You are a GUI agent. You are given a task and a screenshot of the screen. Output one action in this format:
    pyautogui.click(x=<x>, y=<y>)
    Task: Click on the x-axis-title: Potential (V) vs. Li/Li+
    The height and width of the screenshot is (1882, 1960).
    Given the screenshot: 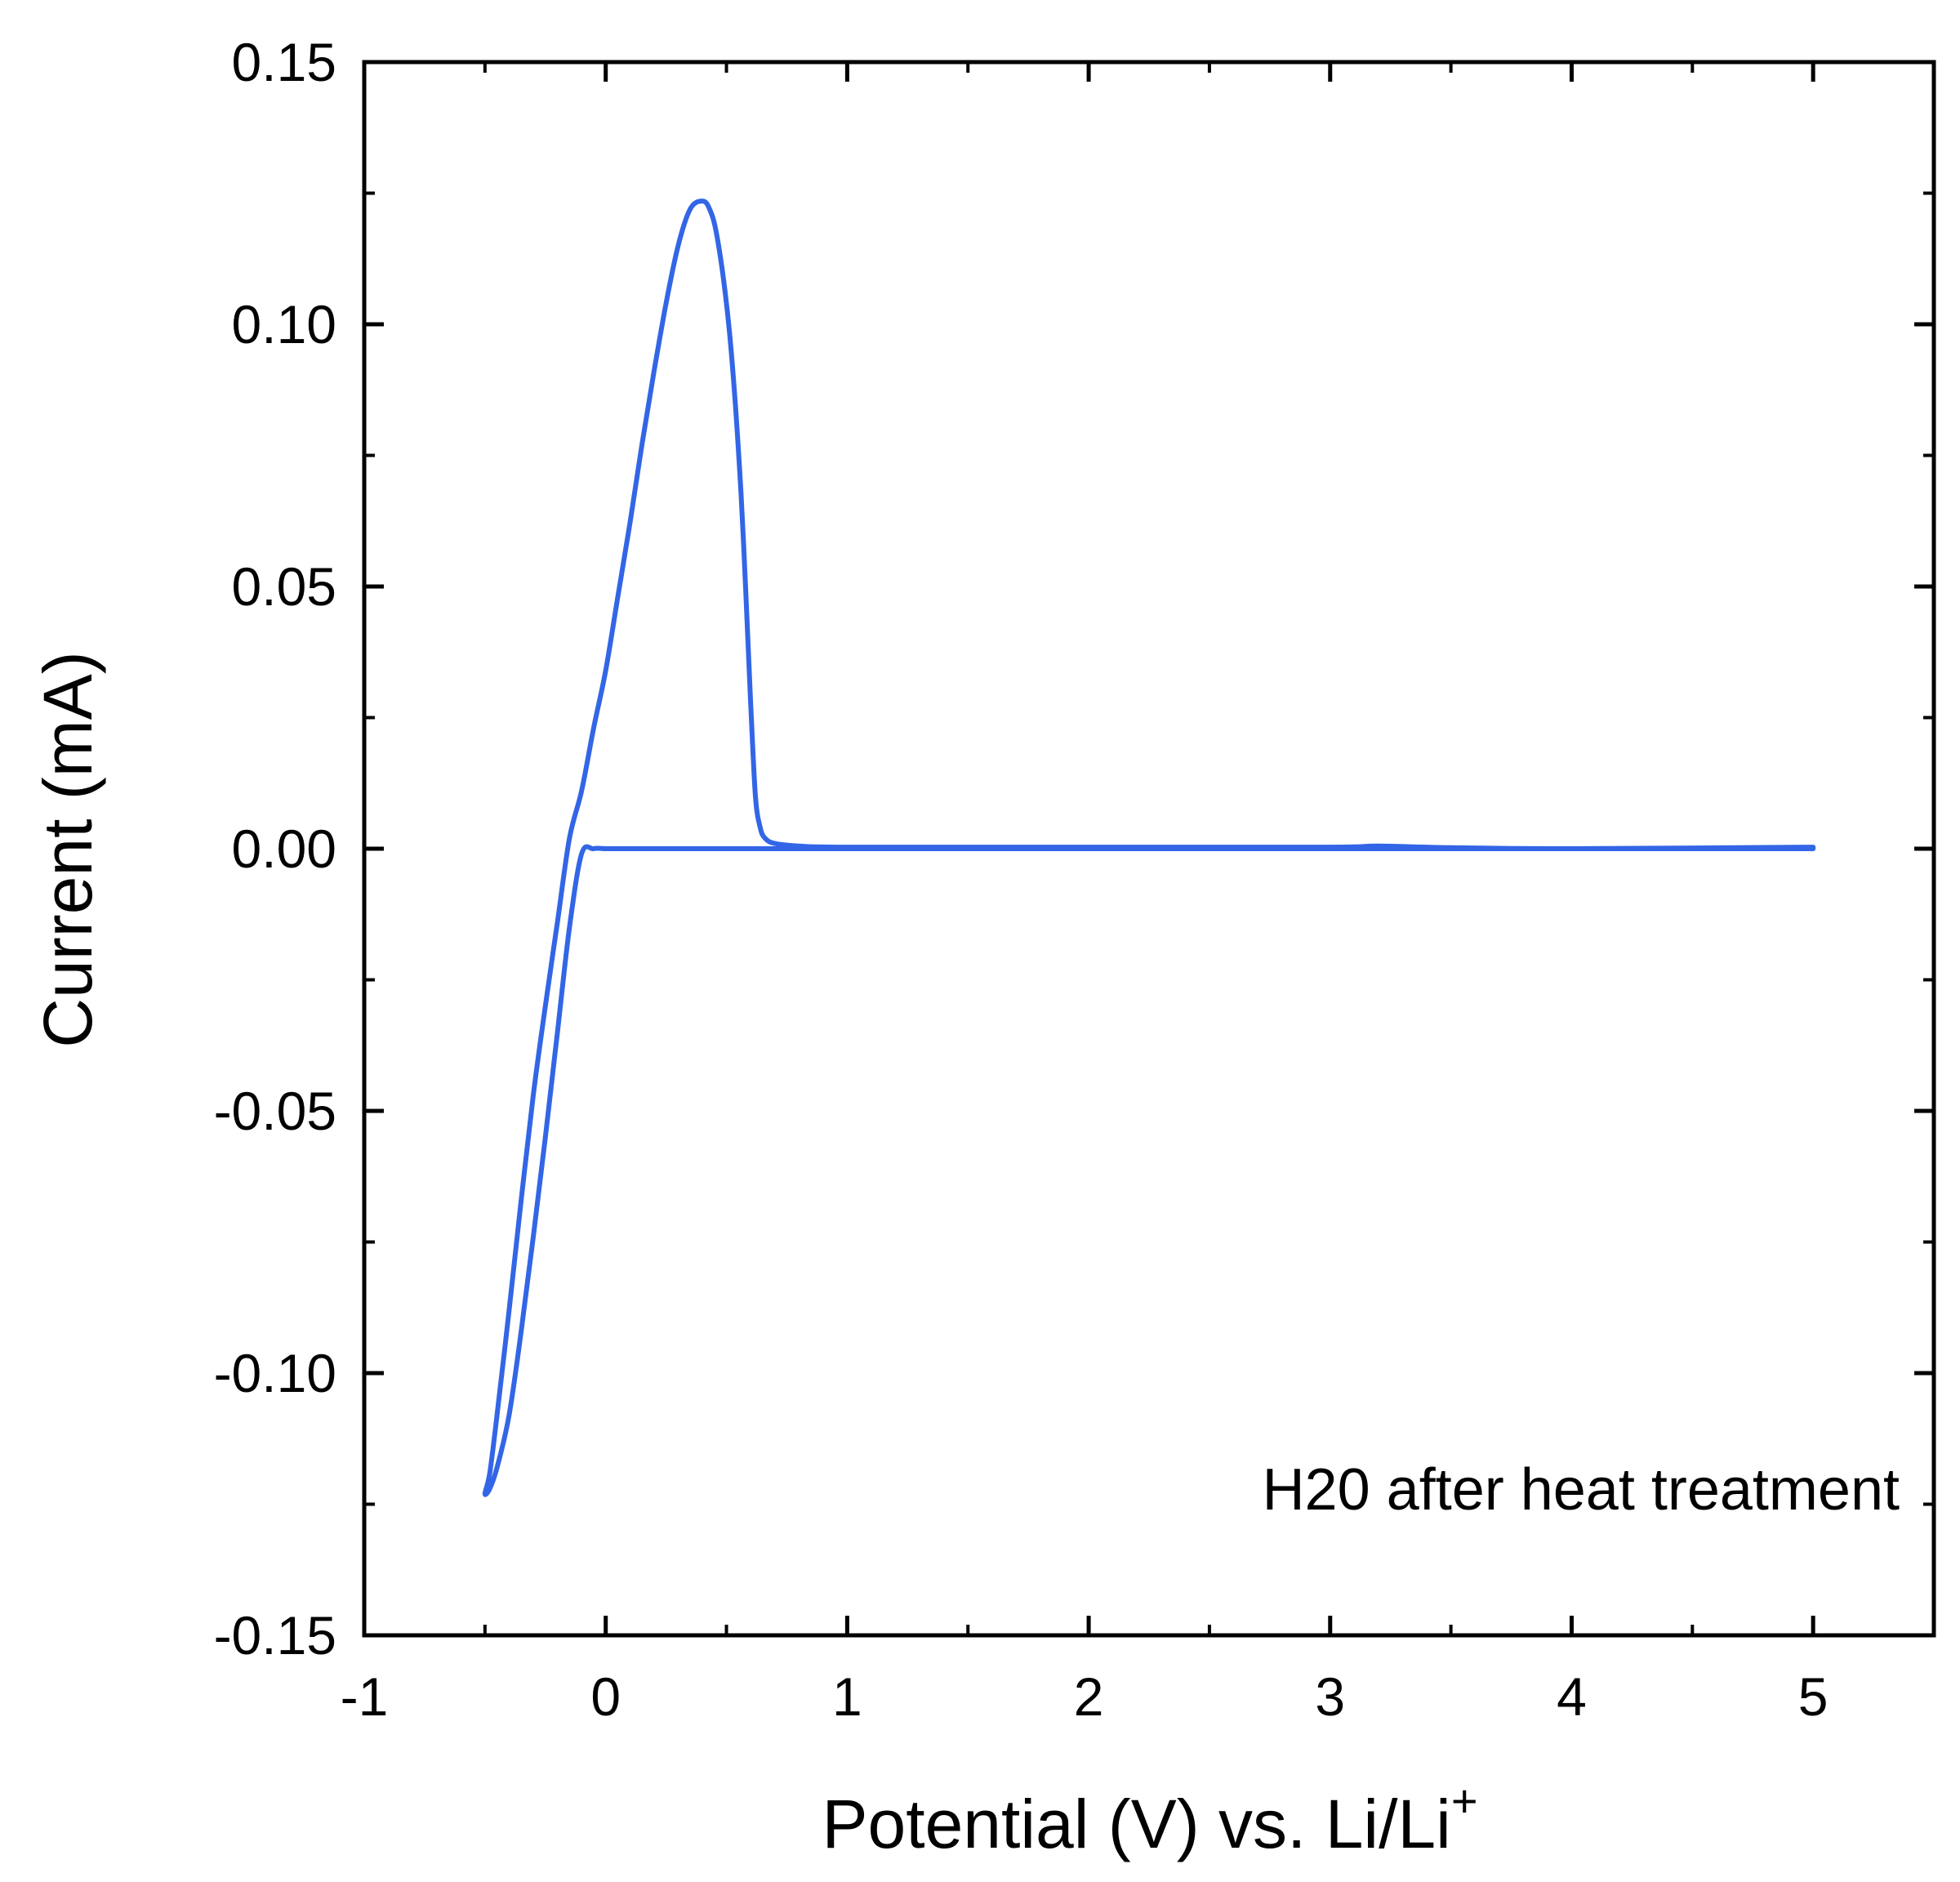 What is the action you would take?
    pyautogui.click(x=1149, y=1818)
    